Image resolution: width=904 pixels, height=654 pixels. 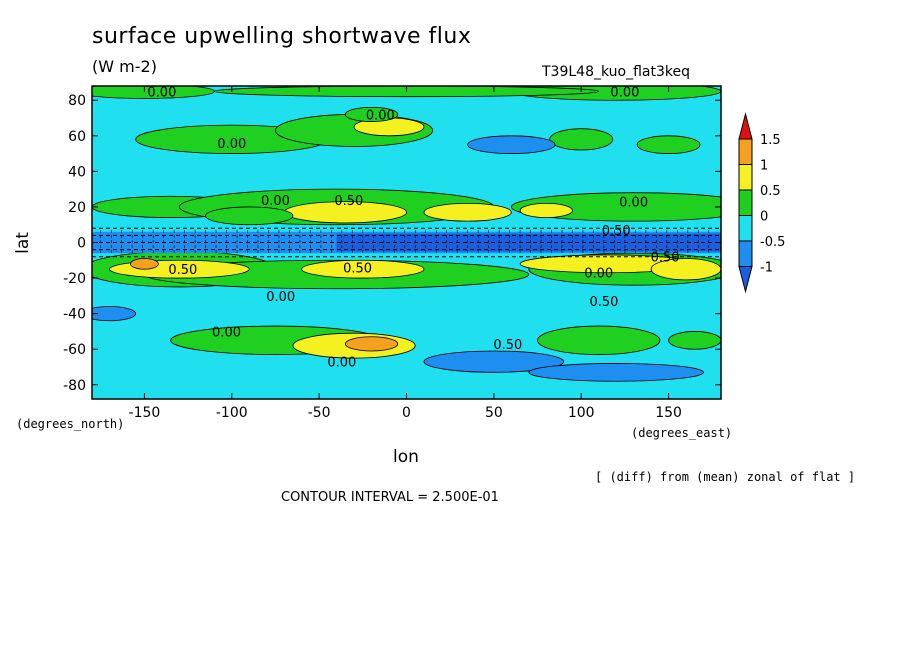 I want to click on y-tick-label: 0, so click(x=81, y=244).